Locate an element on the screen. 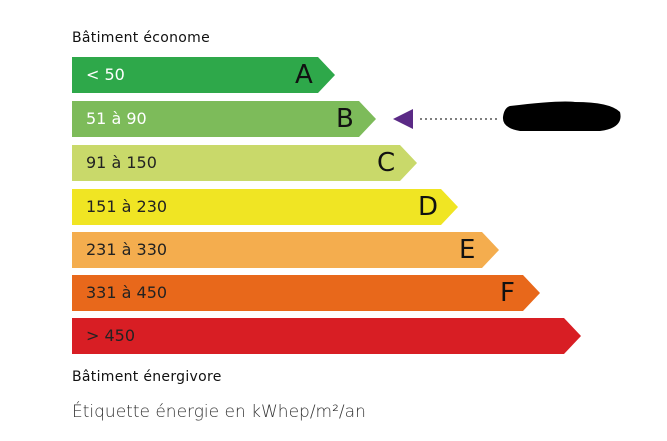  class-letter: F is located at coordinates (507, 293).